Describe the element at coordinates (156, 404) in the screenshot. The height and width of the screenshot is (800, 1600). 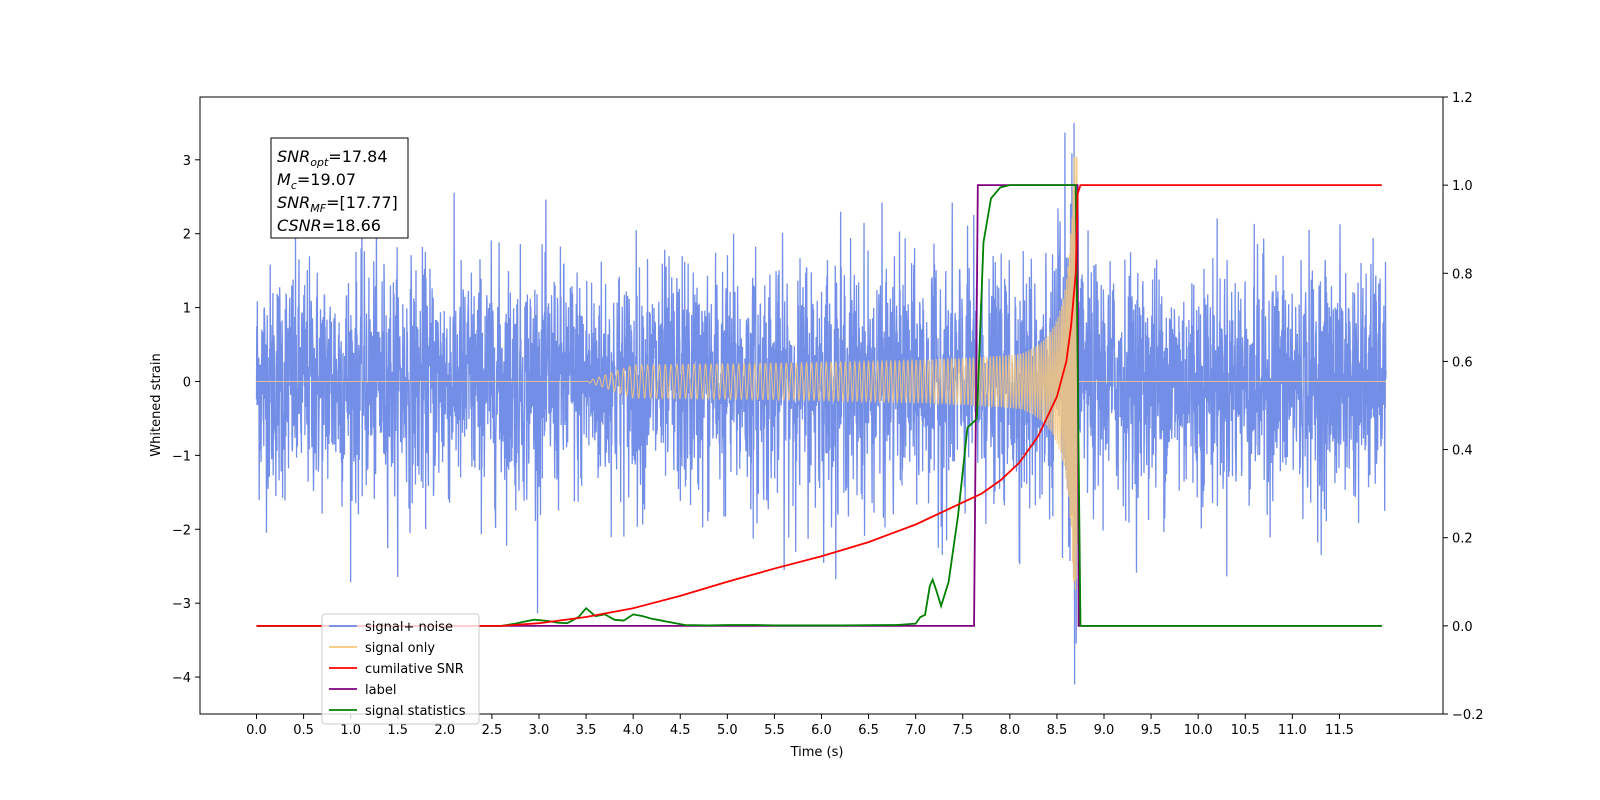
I see `y-axis-label: Whitened strain` at that location.